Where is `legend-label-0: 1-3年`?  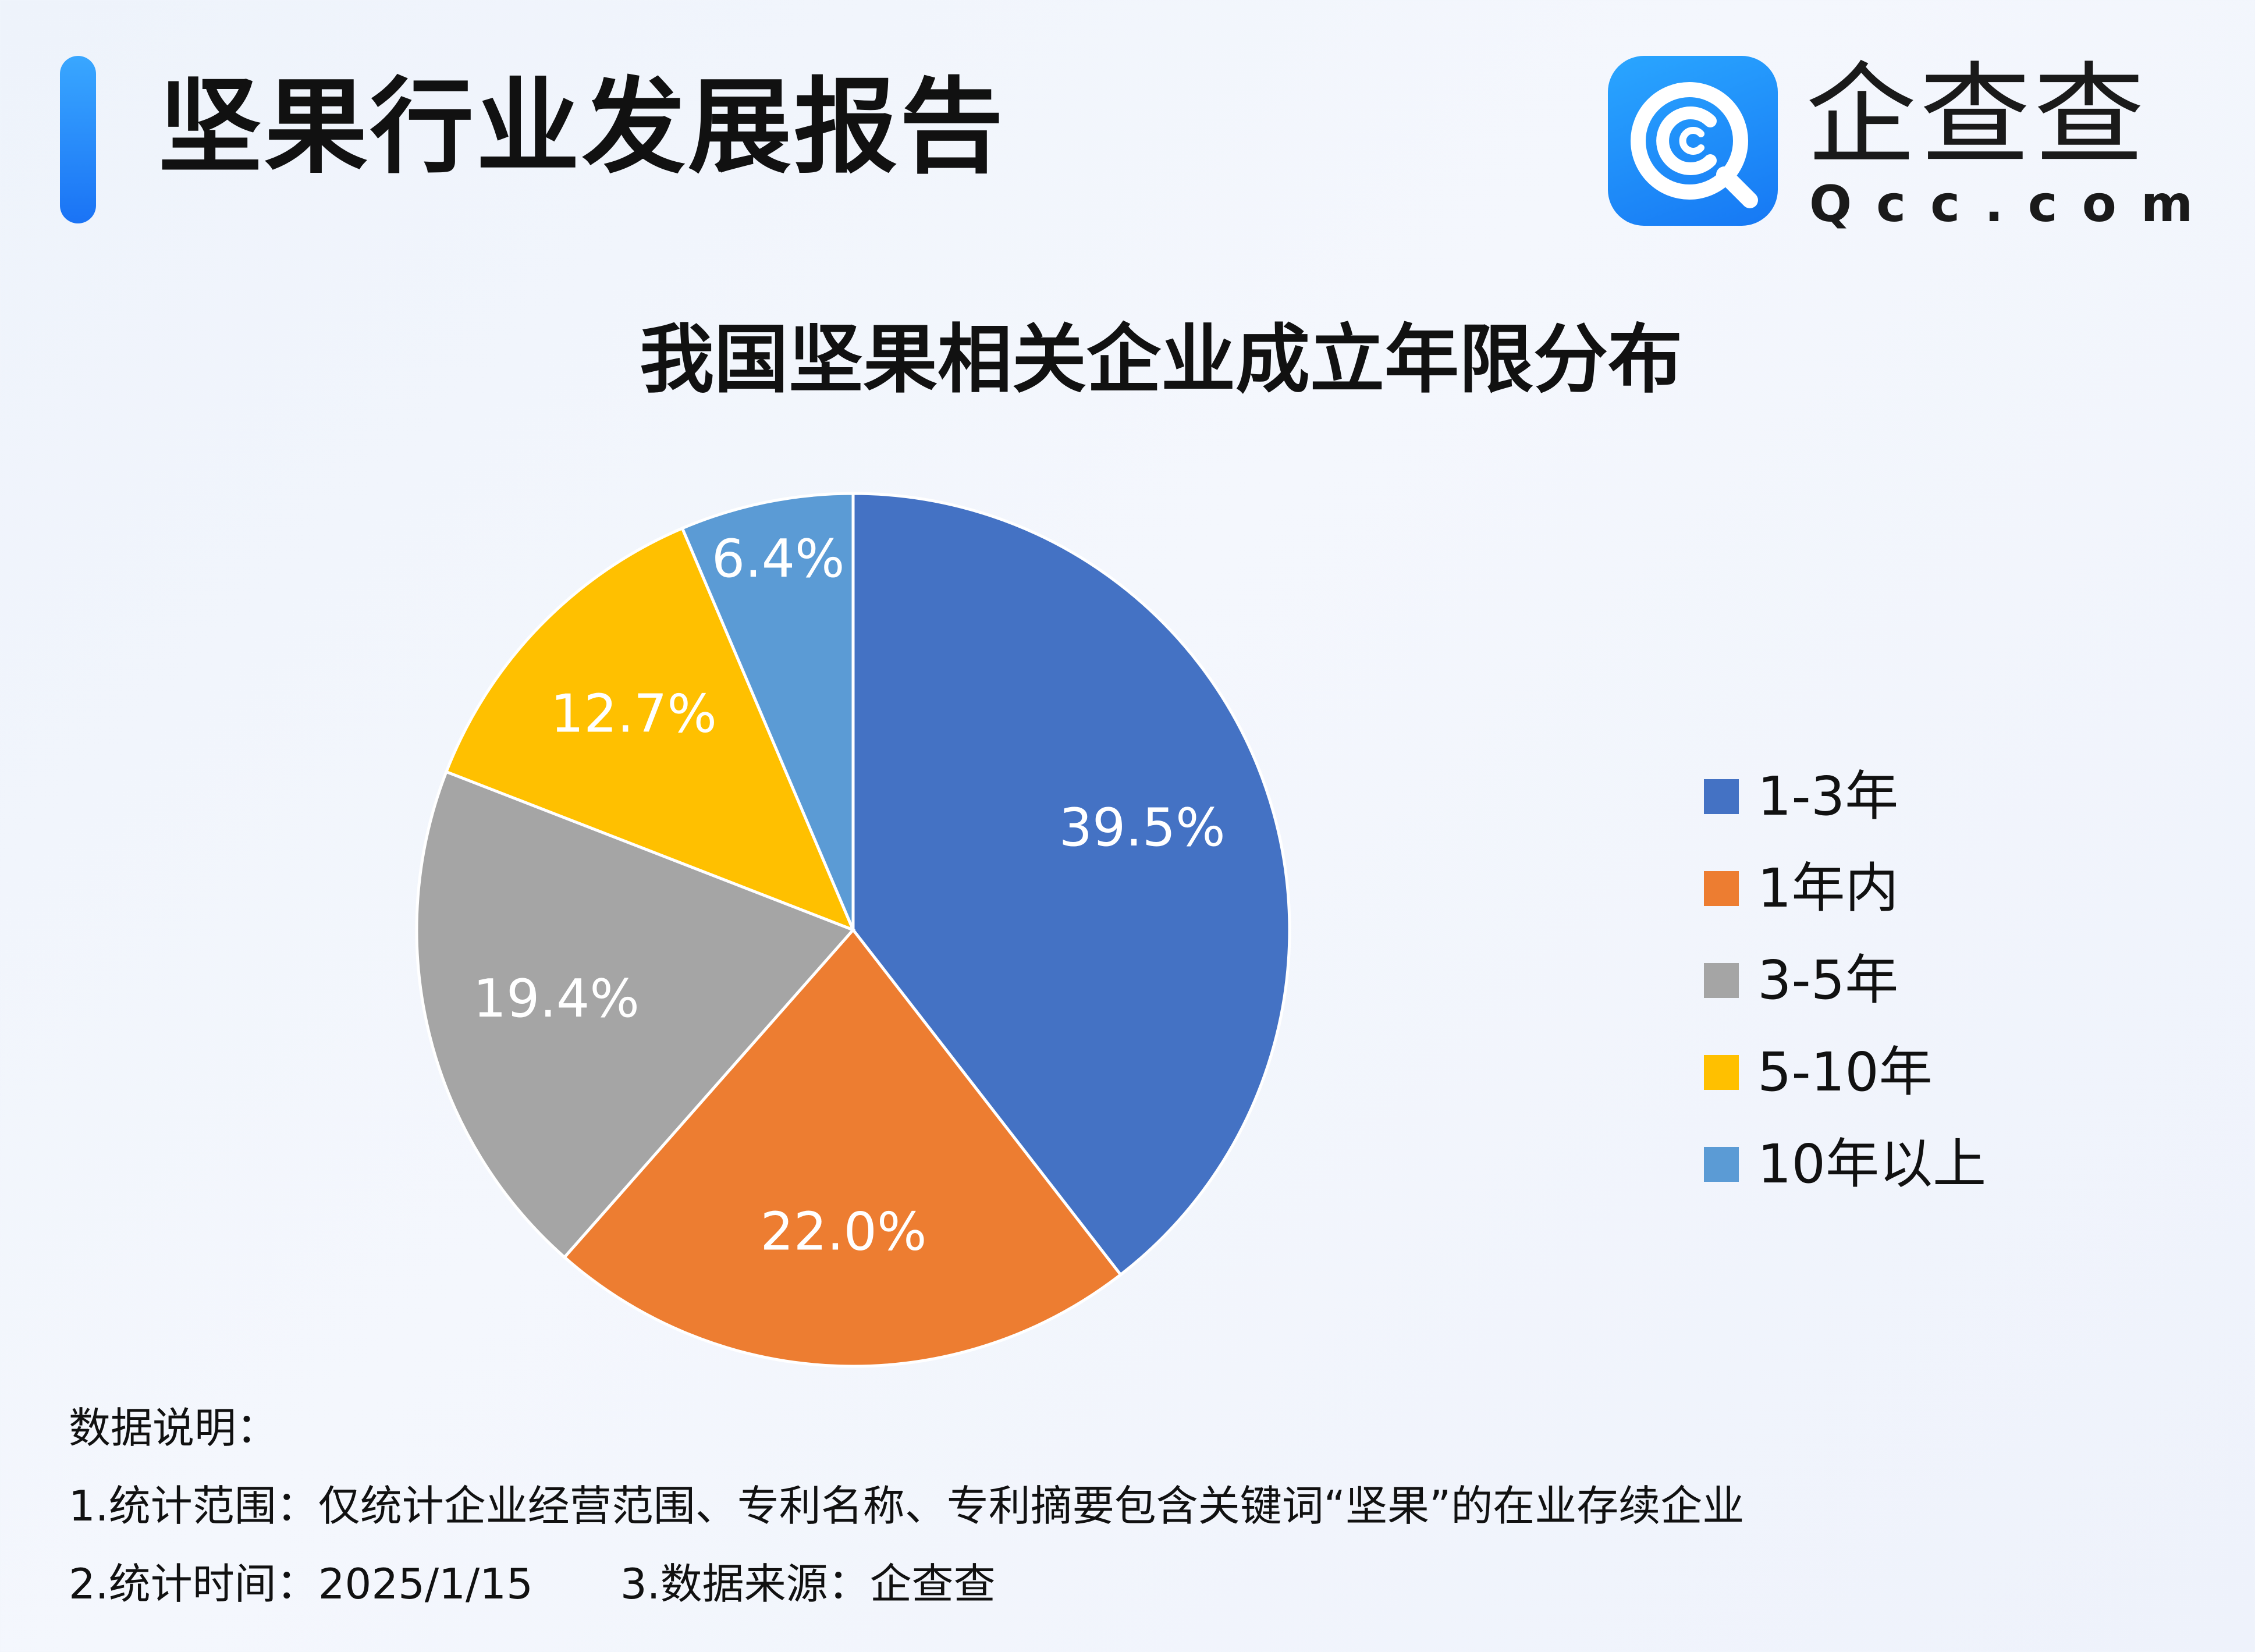
legend-label-0: 1-3年 is located at coordinates (1828, 796).